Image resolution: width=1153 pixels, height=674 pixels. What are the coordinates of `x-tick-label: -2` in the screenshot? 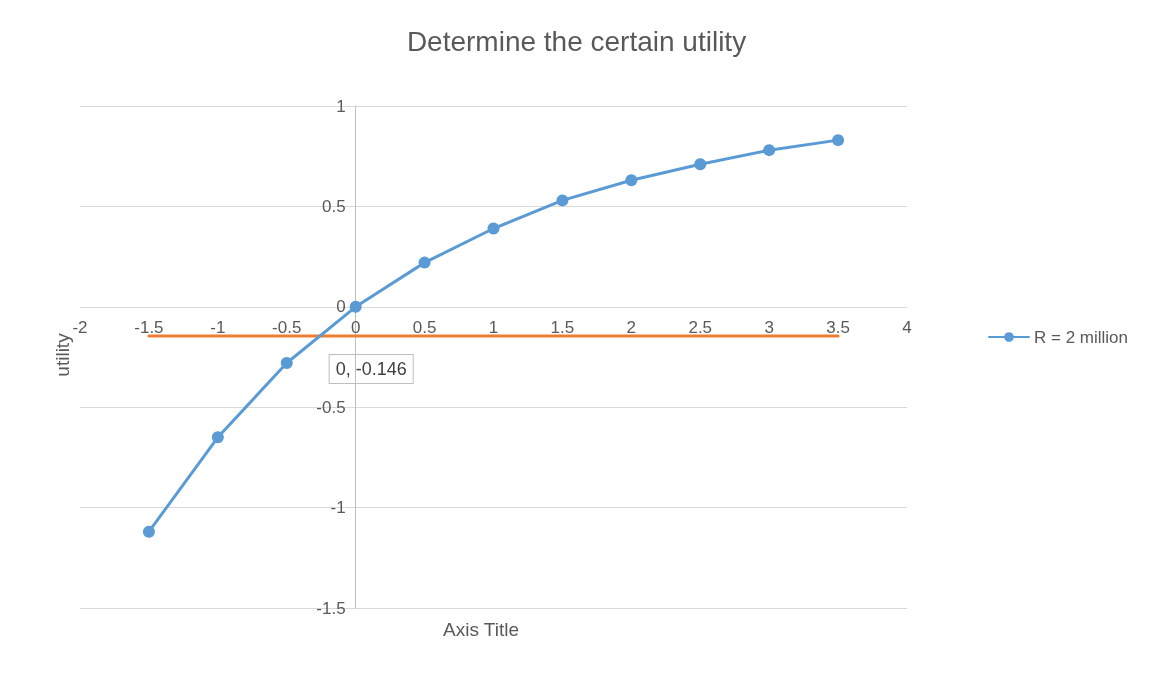 It's located at (80, 327).